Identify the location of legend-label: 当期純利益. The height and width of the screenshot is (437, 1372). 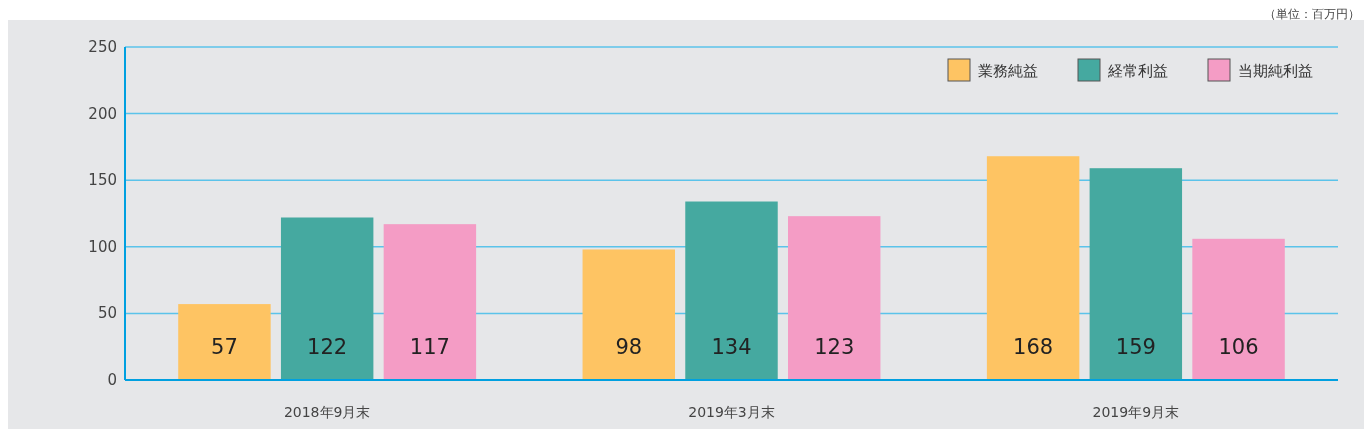
(1275, 71).